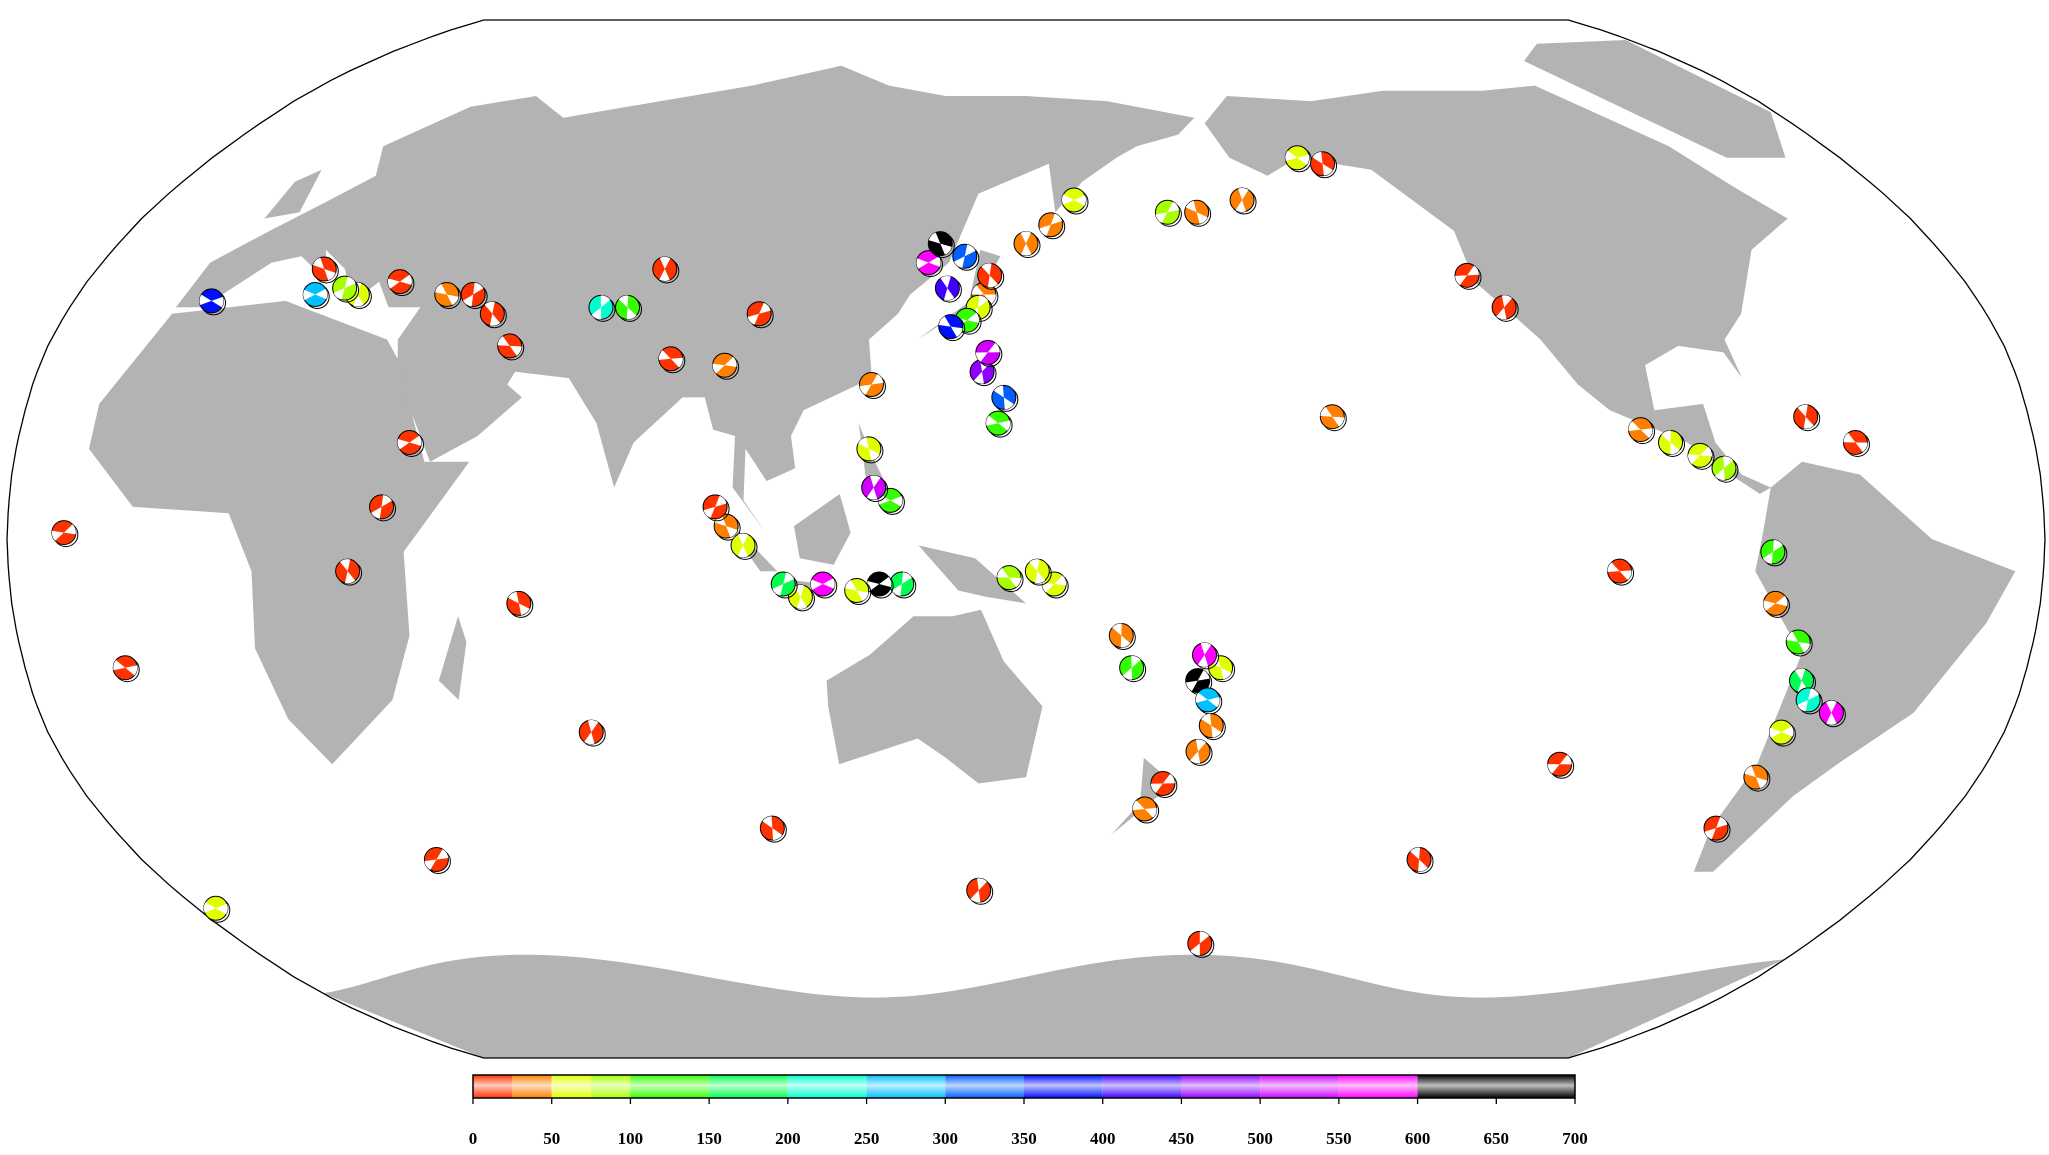  Describe the element at coordinates (473, 1138) in the screenshot. I see `tick-label: 0` at that location.